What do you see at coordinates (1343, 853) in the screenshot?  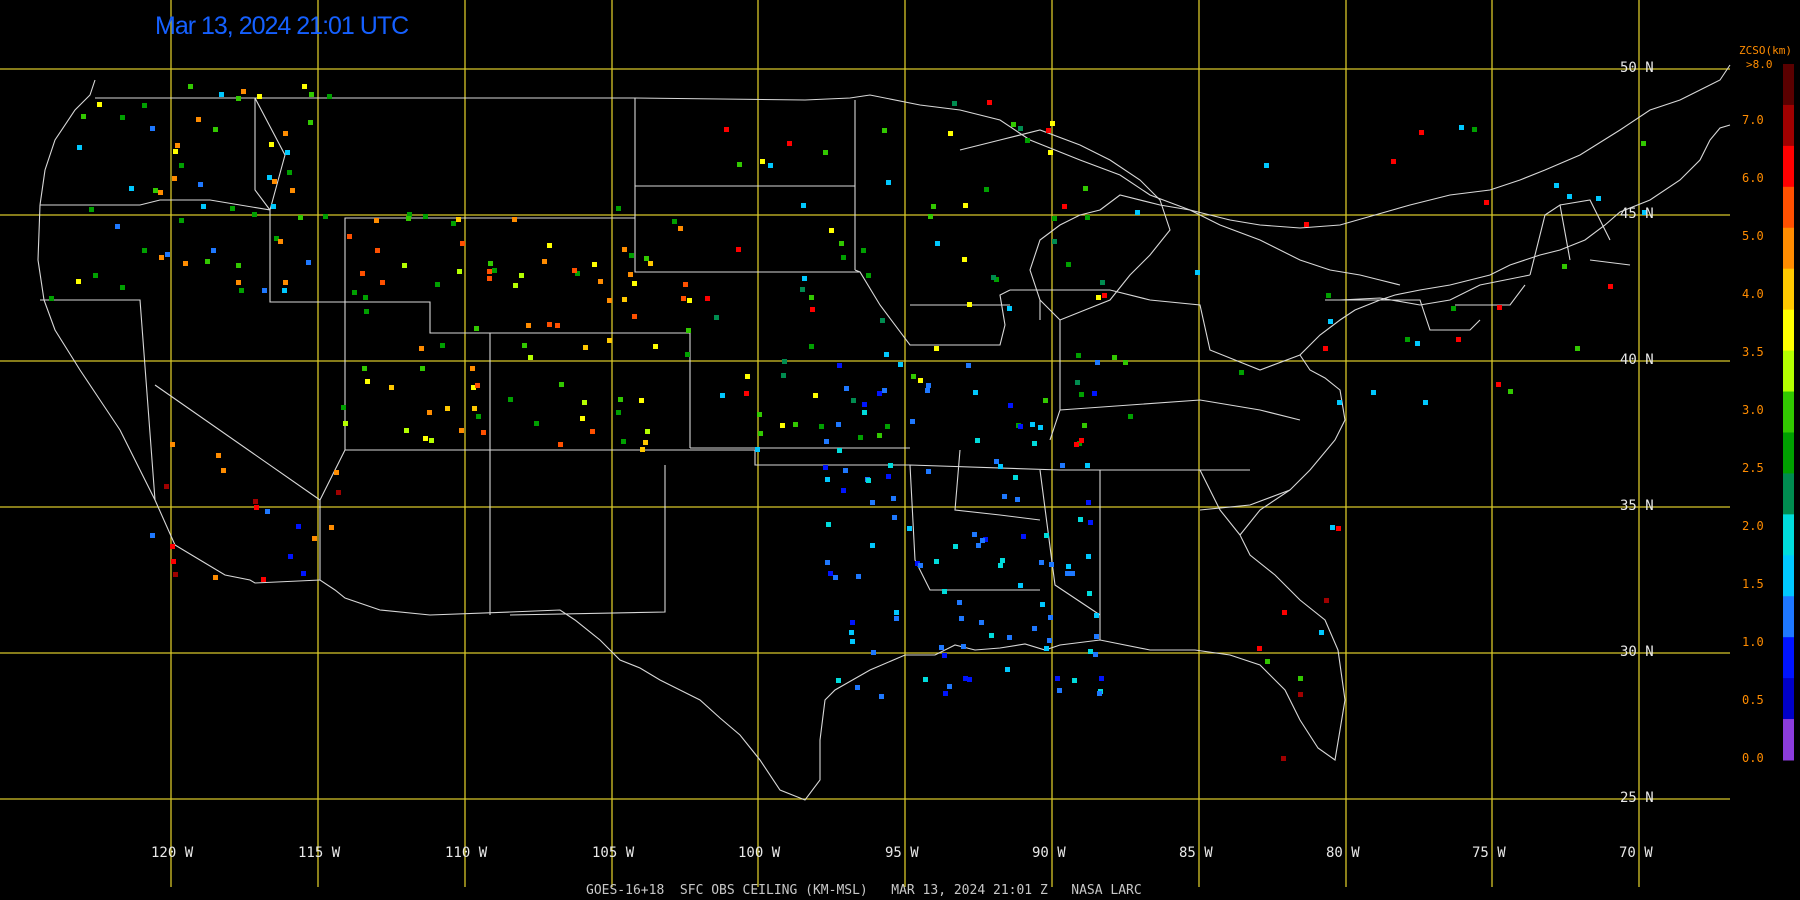 I see `longitude-label: 80 W` at bounding box center [1343, 853].